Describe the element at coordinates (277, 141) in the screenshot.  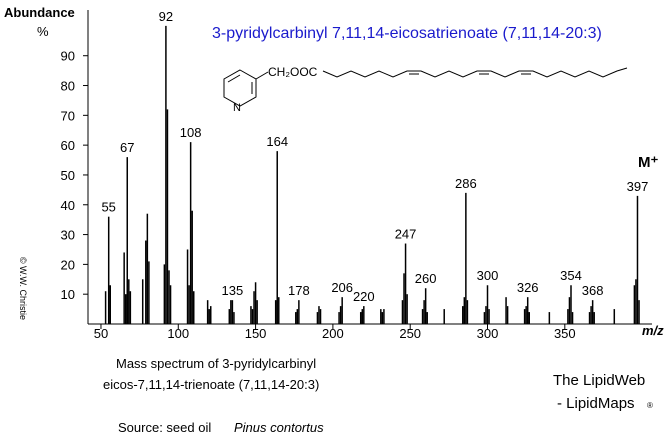
I see `peak-label: 164` at that location.